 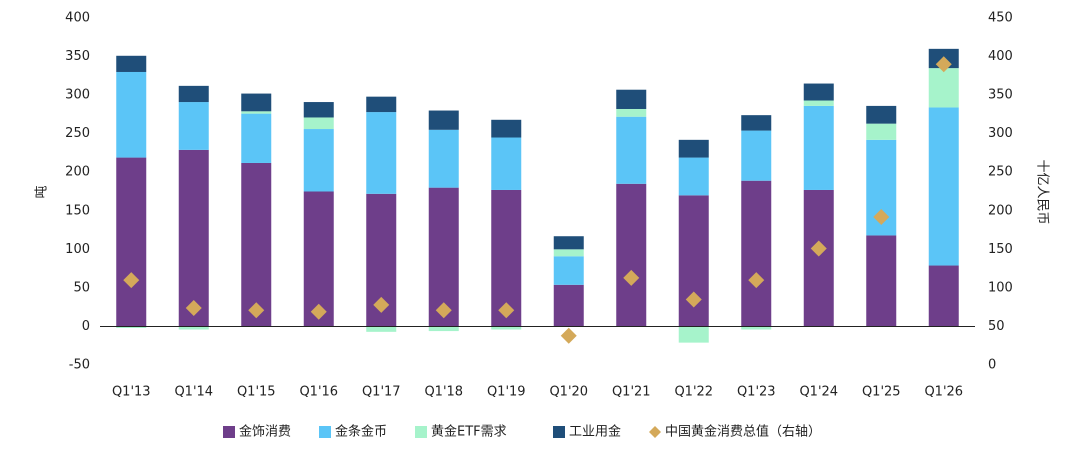 What do you see at coordinates (469, 432) in the screenshot?
I see `legend-label: 黄金ETF需求` at bounding box center [469, 432].